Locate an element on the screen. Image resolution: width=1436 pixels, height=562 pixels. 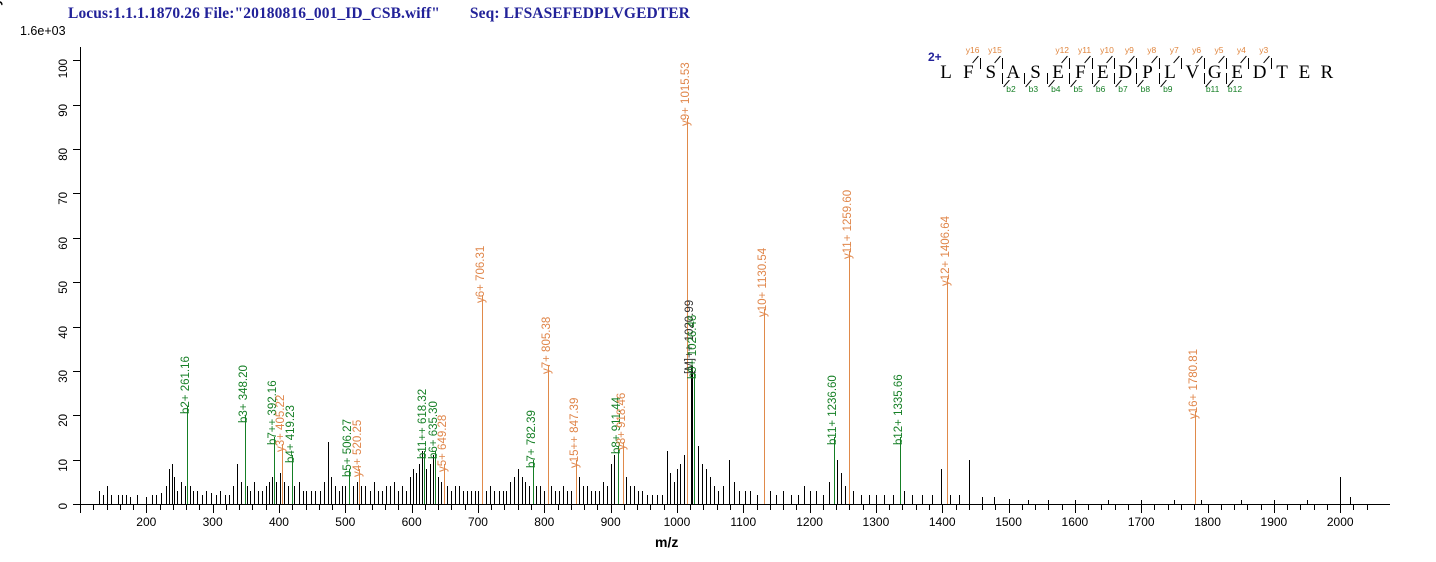
y-ion-label: y9 is located at coordinates (1129, 50).